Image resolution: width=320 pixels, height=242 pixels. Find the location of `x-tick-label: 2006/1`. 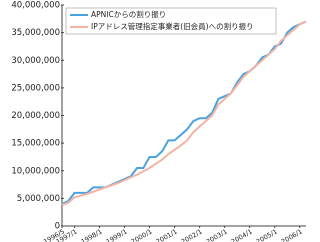

x-tick-label: 2006/1 is located at coordinates (292, 235).